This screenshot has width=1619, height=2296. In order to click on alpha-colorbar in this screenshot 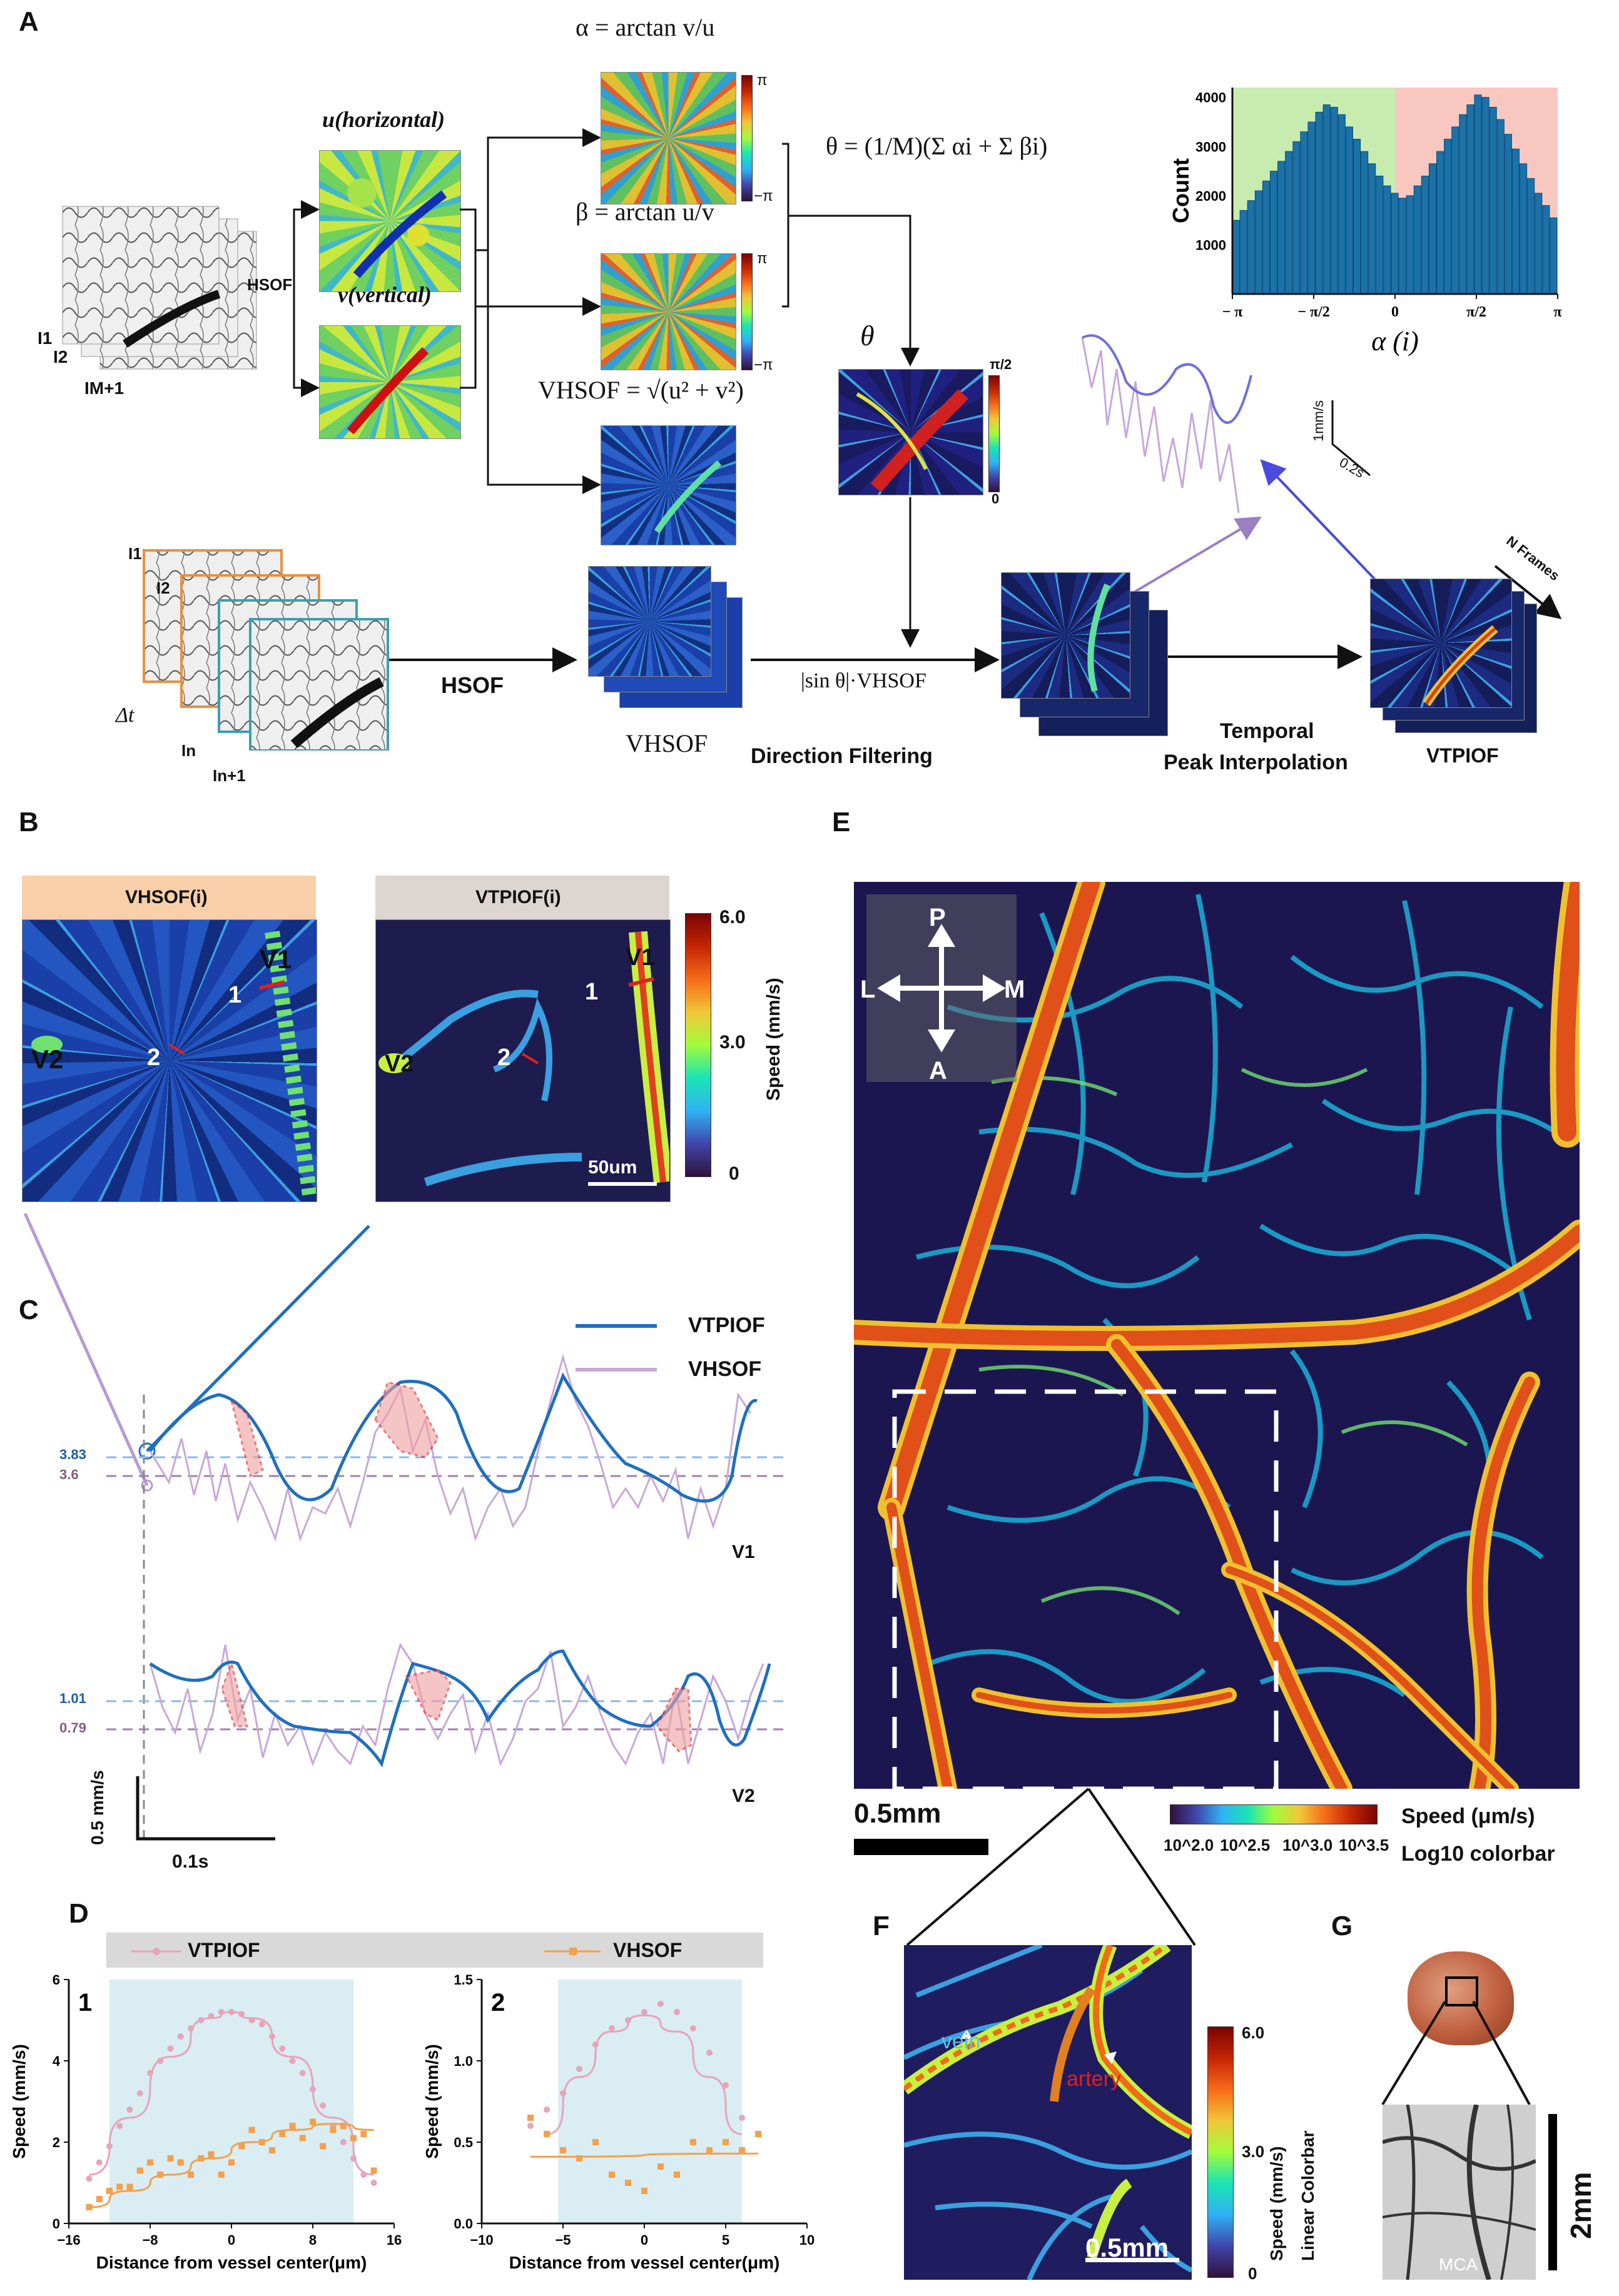, I will do `click(747, 138)`.